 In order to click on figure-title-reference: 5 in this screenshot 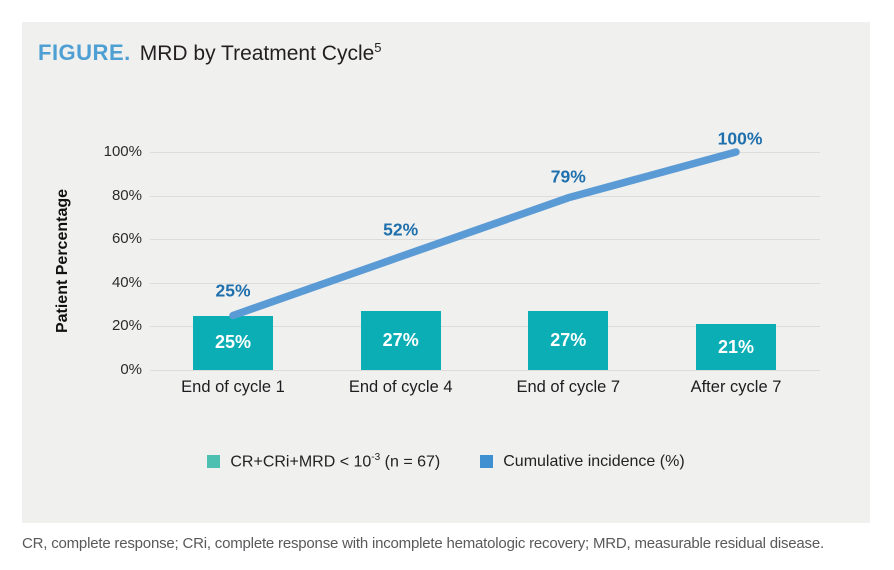, I will do `click(378, 47)`.